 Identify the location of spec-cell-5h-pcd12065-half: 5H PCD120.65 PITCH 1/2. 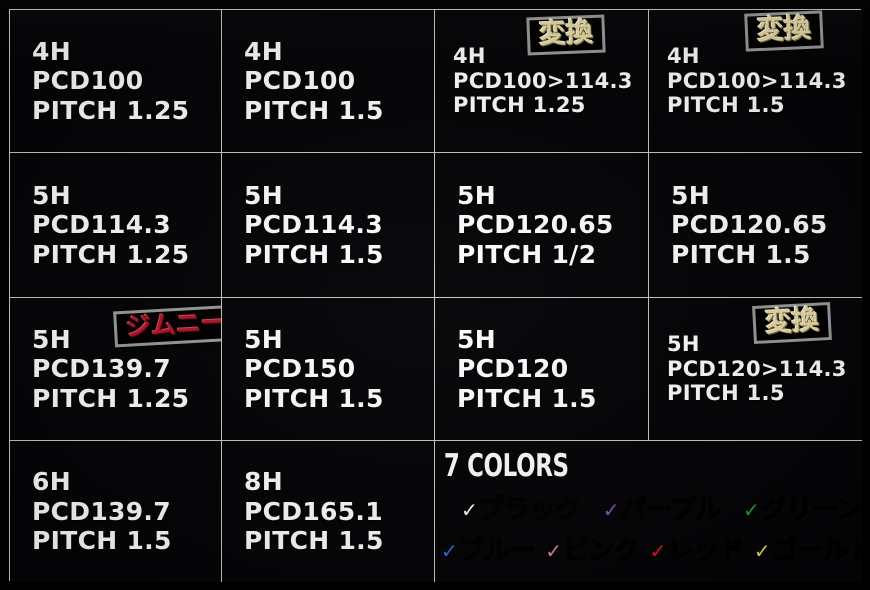
(542, 225).